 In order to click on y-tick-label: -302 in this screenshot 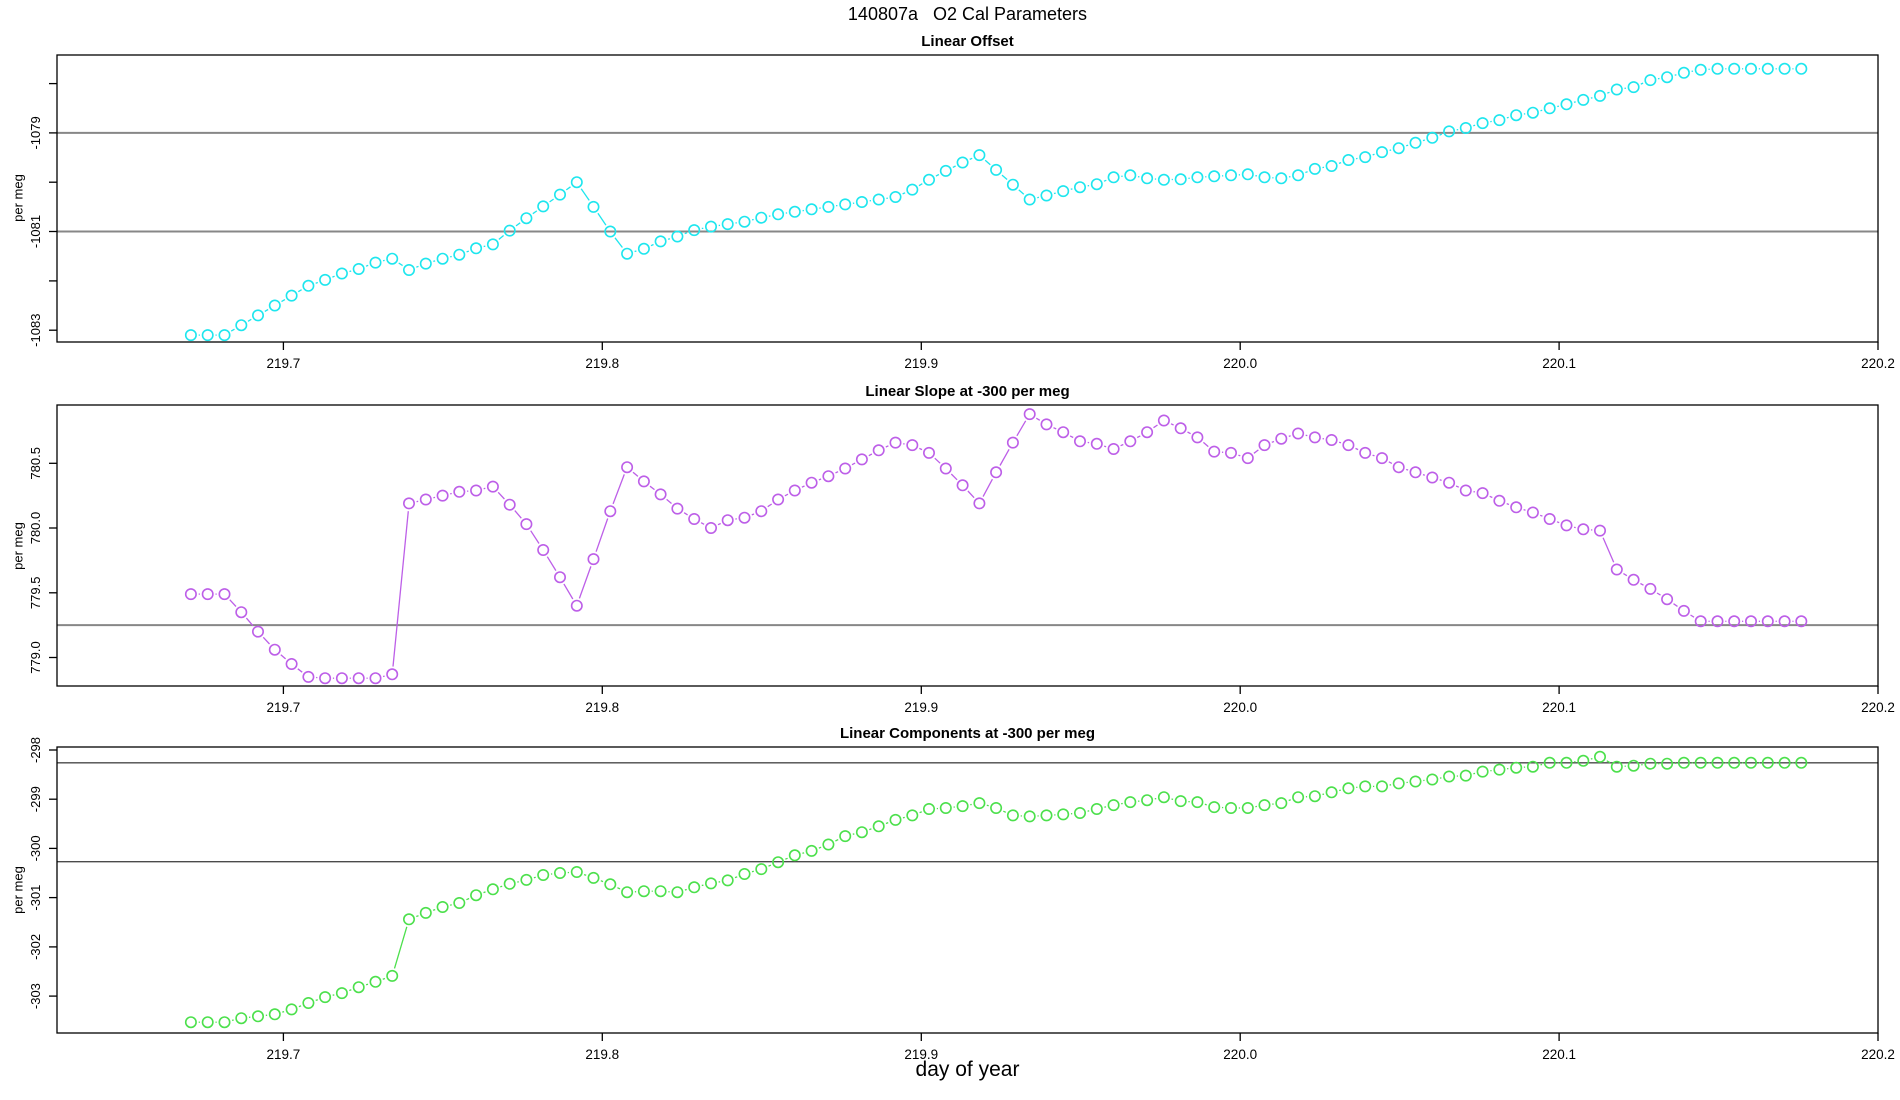, I will do `click(35, 947)`.